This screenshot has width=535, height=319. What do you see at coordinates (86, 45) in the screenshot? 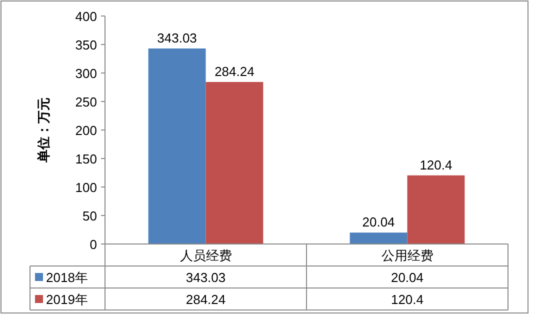
I see `y-tick-label: 350` at bounding box center [86, 45].